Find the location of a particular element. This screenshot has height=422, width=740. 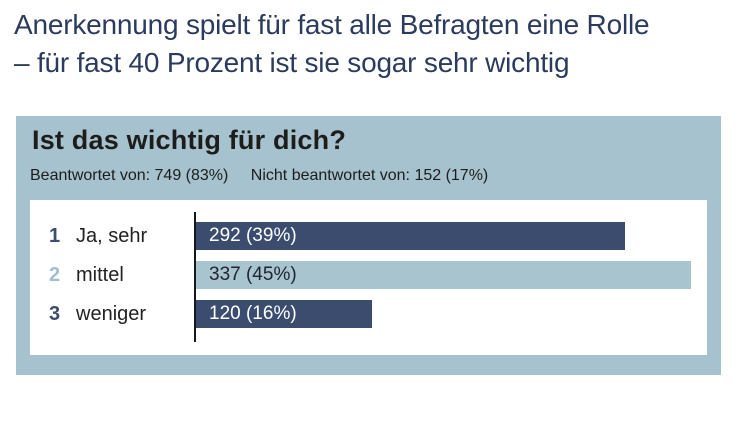

answered-count: Beantwortet von: 749 (83%) is located at coordinates (129, 175).